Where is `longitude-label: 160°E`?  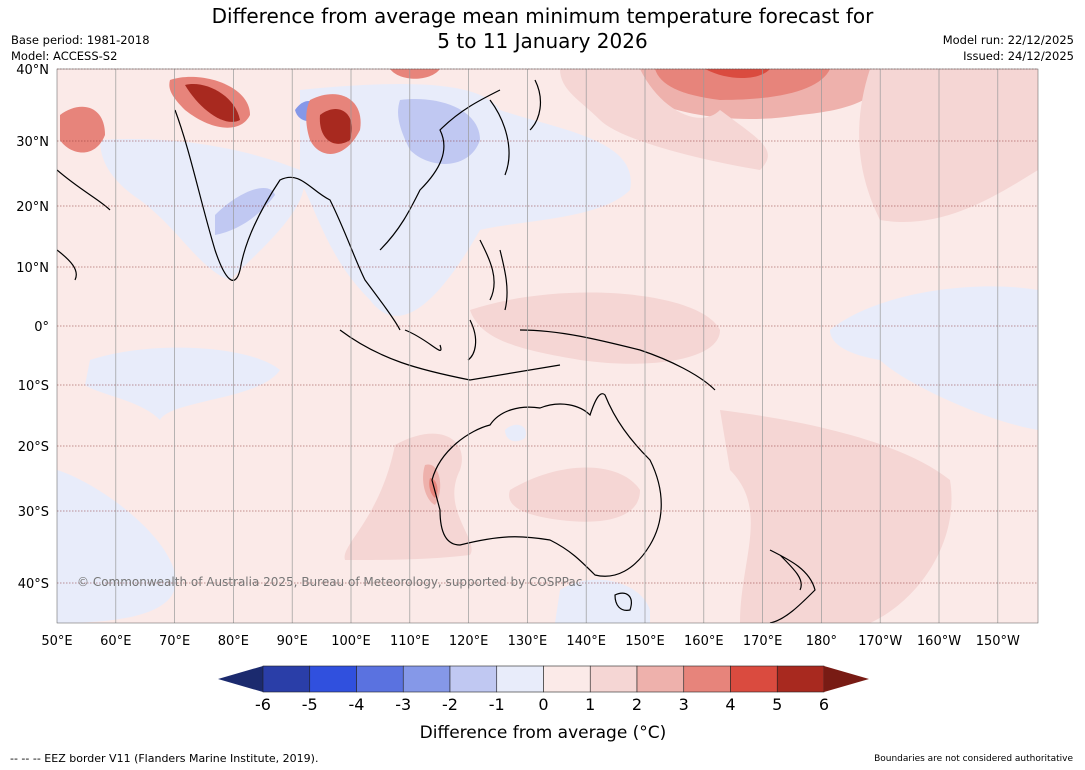
longitude-label: 160°E is located at coordinates (704, 641).